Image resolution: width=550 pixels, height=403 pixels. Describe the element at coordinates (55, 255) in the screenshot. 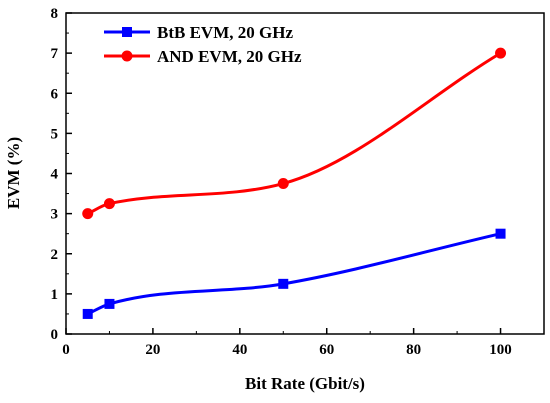

I see `y-tick-label: 2` at that location.